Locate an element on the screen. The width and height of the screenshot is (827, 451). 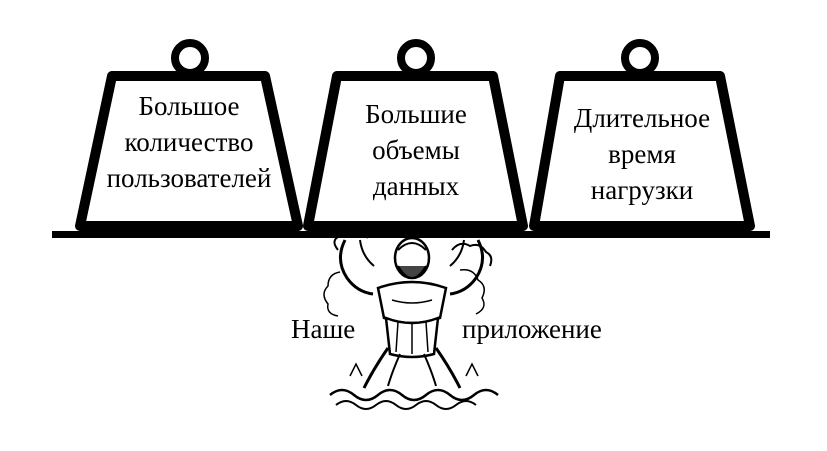
weight-label-line: Большое is located at coordinates (189, 106).